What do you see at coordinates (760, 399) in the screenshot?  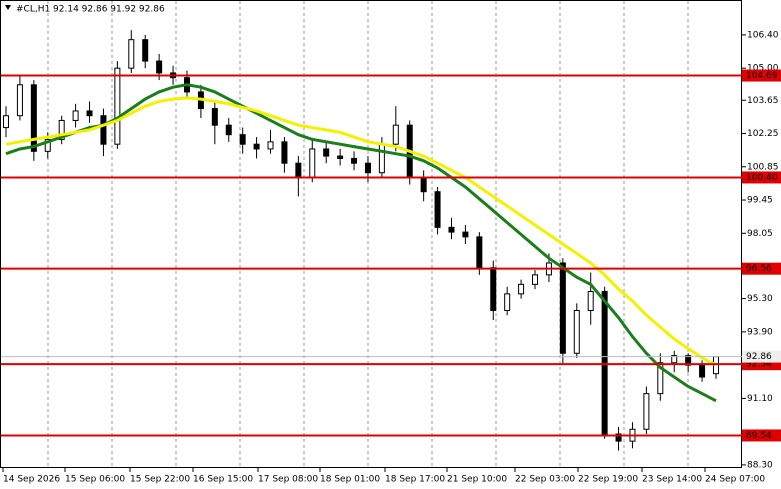 I see `y-tick-label: 91.10` at bounding box center [760, 399].